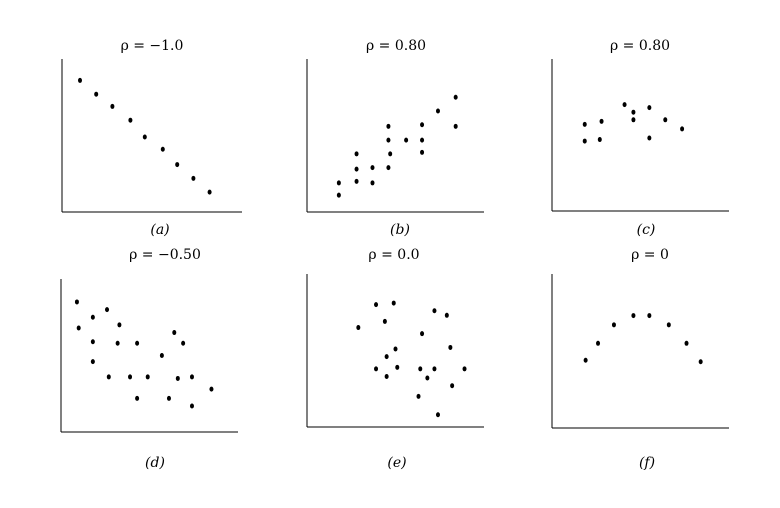 This screenshot has width=780, height=508. I want to click on panel-title-d: ρ = −0.50, so click(165, 255).